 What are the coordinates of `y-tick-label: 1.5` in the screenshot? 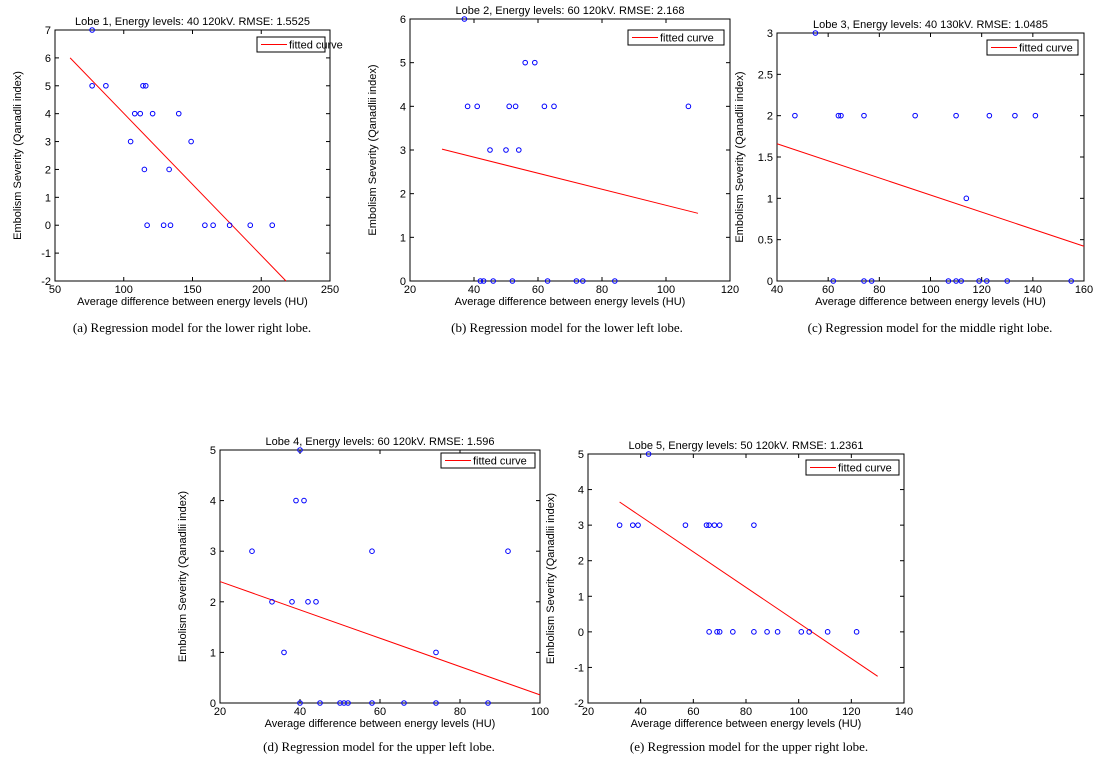 It's located at (765, 158).